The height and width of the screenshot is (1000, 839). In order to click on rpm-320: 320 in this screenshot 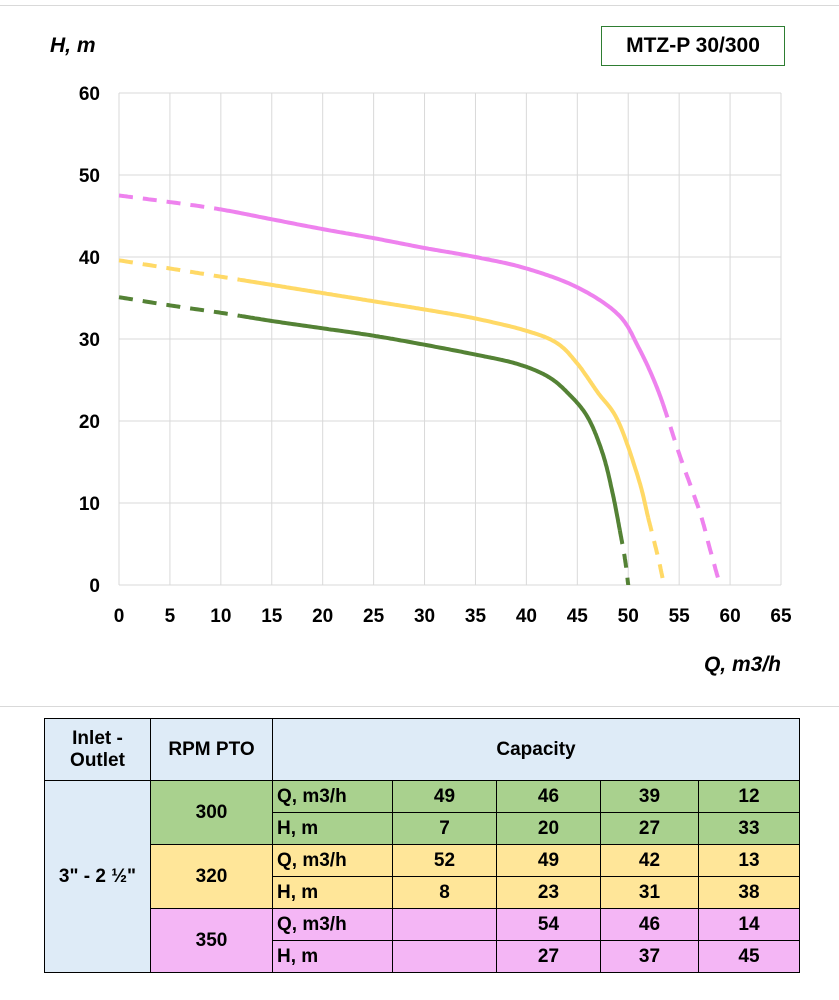, I will do `click(211, 876)`.